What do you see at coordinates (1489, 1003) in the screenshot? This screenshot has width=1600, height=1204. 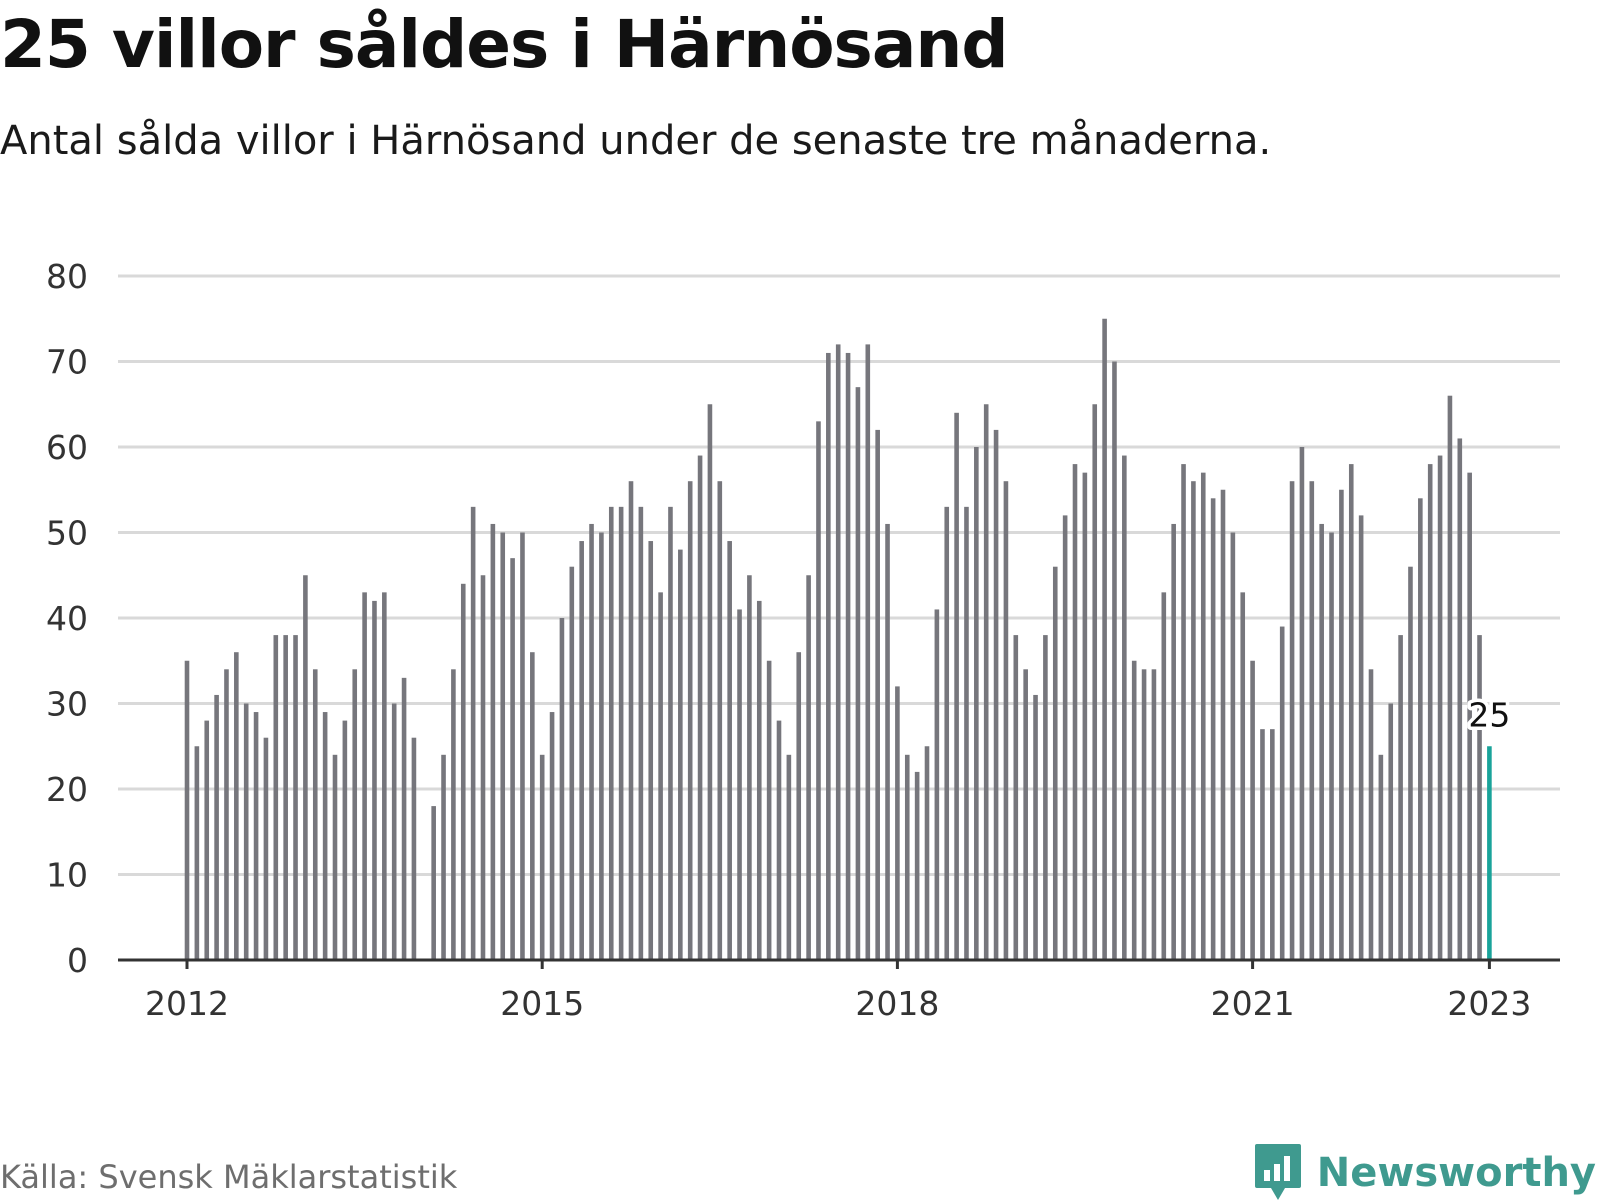 I see `x-tick-label: 2023` at bounding box center [1489, 1003].